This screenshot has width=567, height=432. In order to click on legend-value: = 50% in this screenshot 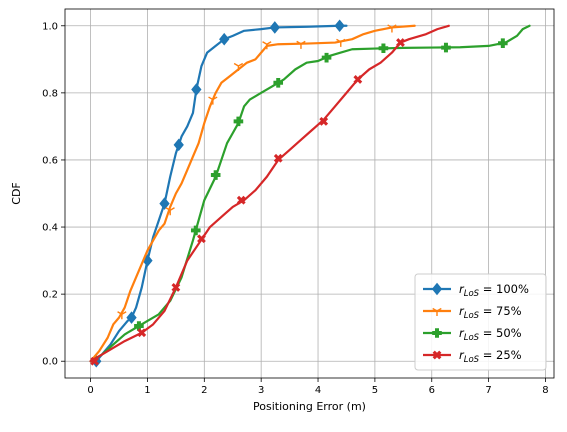, I will do `click(500, 333)`.